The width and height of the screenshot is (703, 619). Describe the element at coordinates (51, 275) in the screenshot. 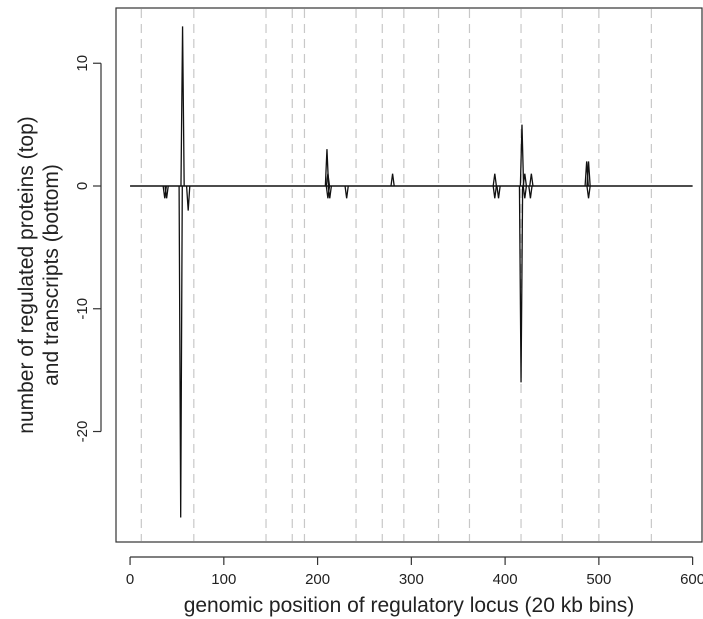

I see `y-axis-label-line-2: and transcripts (bottom)` at that location.